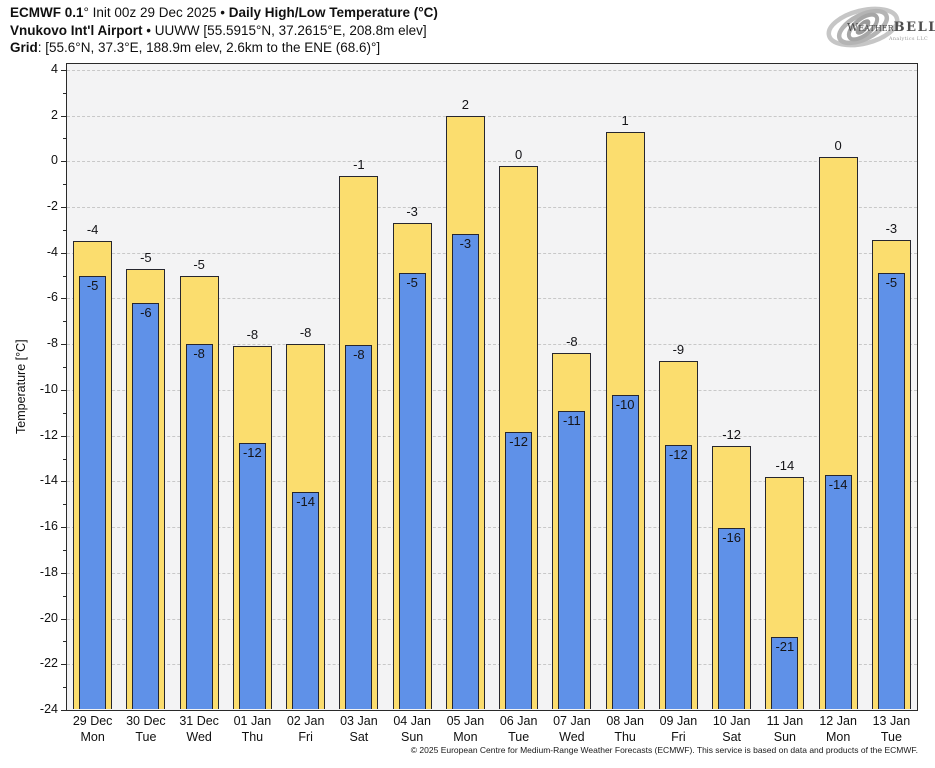 This screenshot has width=935, height=768. I want to click on y-axis-tick-label: -10, so click(48, 388).